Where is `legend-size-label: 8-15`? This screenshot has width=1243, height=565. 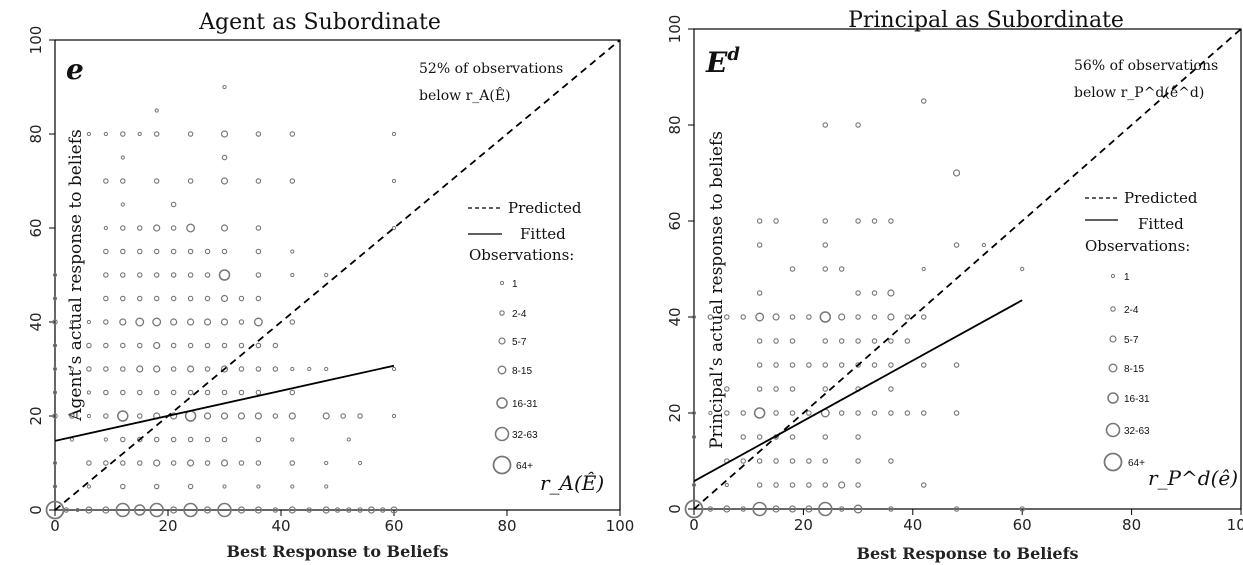 legend-size-label: 8-15 is located at coordinates (522, 371).